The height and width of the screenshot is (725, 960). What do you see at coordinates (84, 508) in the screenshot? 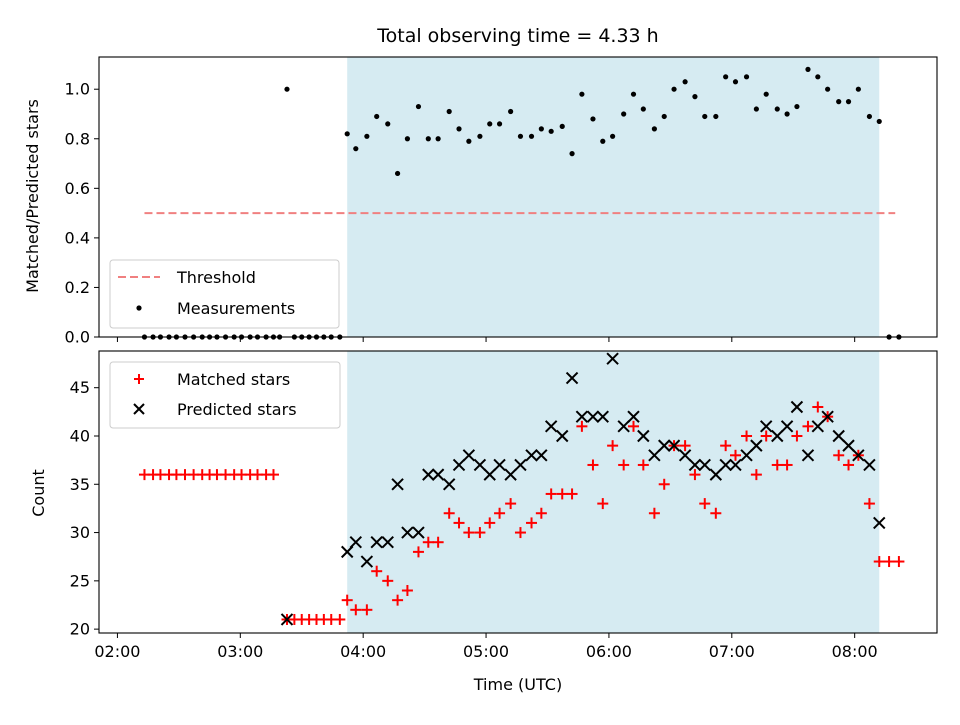
I see `bottom-y-ticks: 20 25 30 35 40 45` at bounding box center [84, 508].